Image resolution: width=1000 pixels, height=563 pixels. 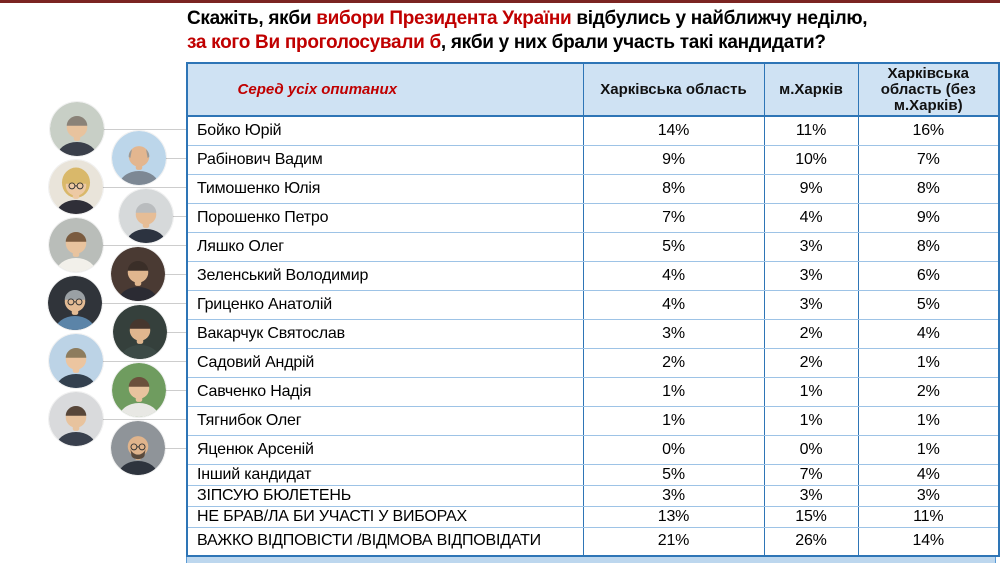 I want to click on candidate-name: Рабінович Вадим, so click(x=385, y=159).